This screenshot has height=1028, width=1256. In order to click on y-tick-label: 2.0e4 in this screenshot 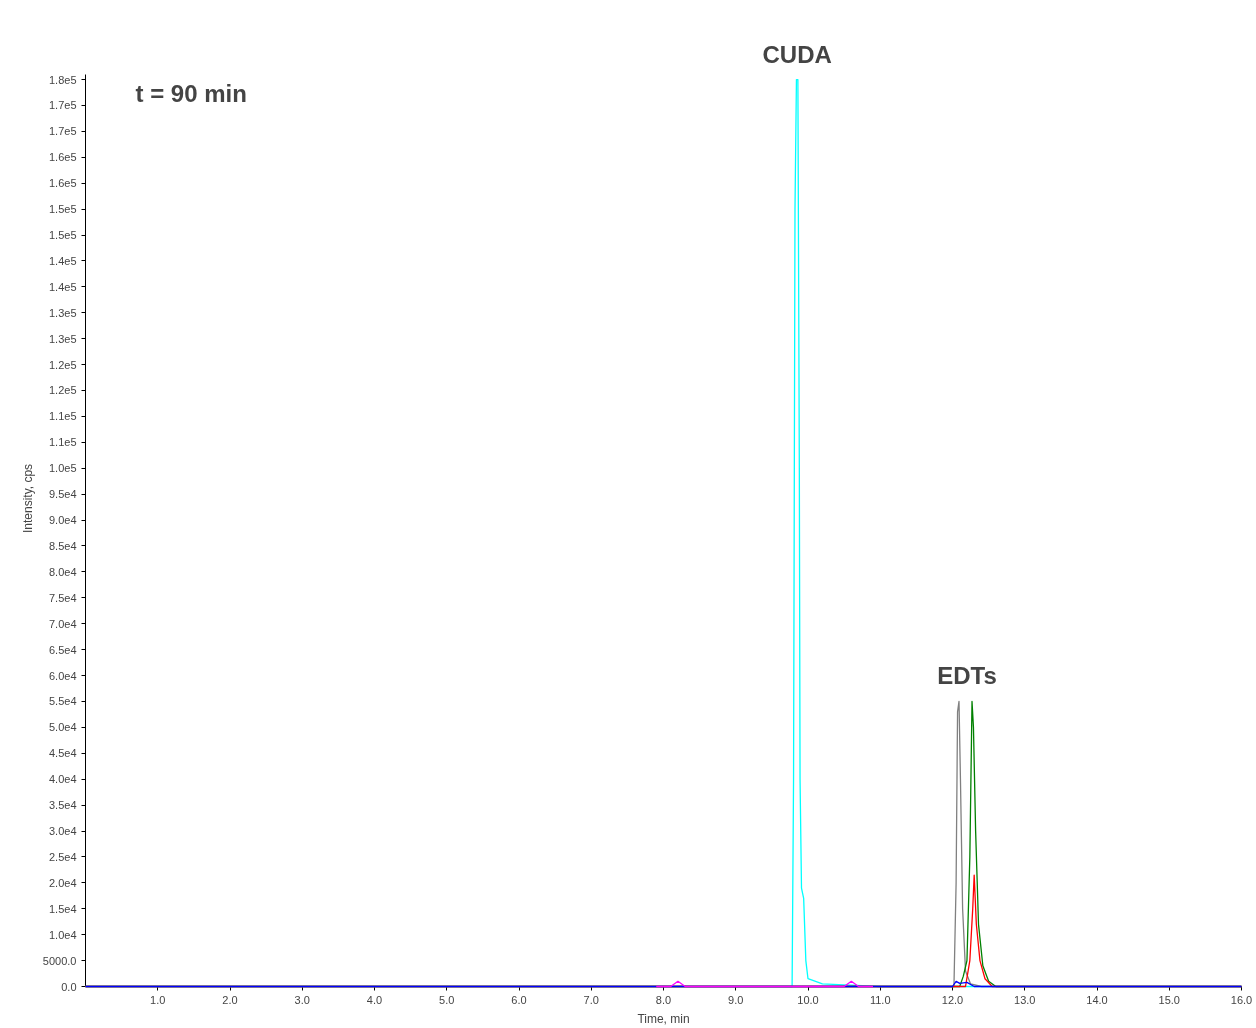, I will do `click(62, 882)`.